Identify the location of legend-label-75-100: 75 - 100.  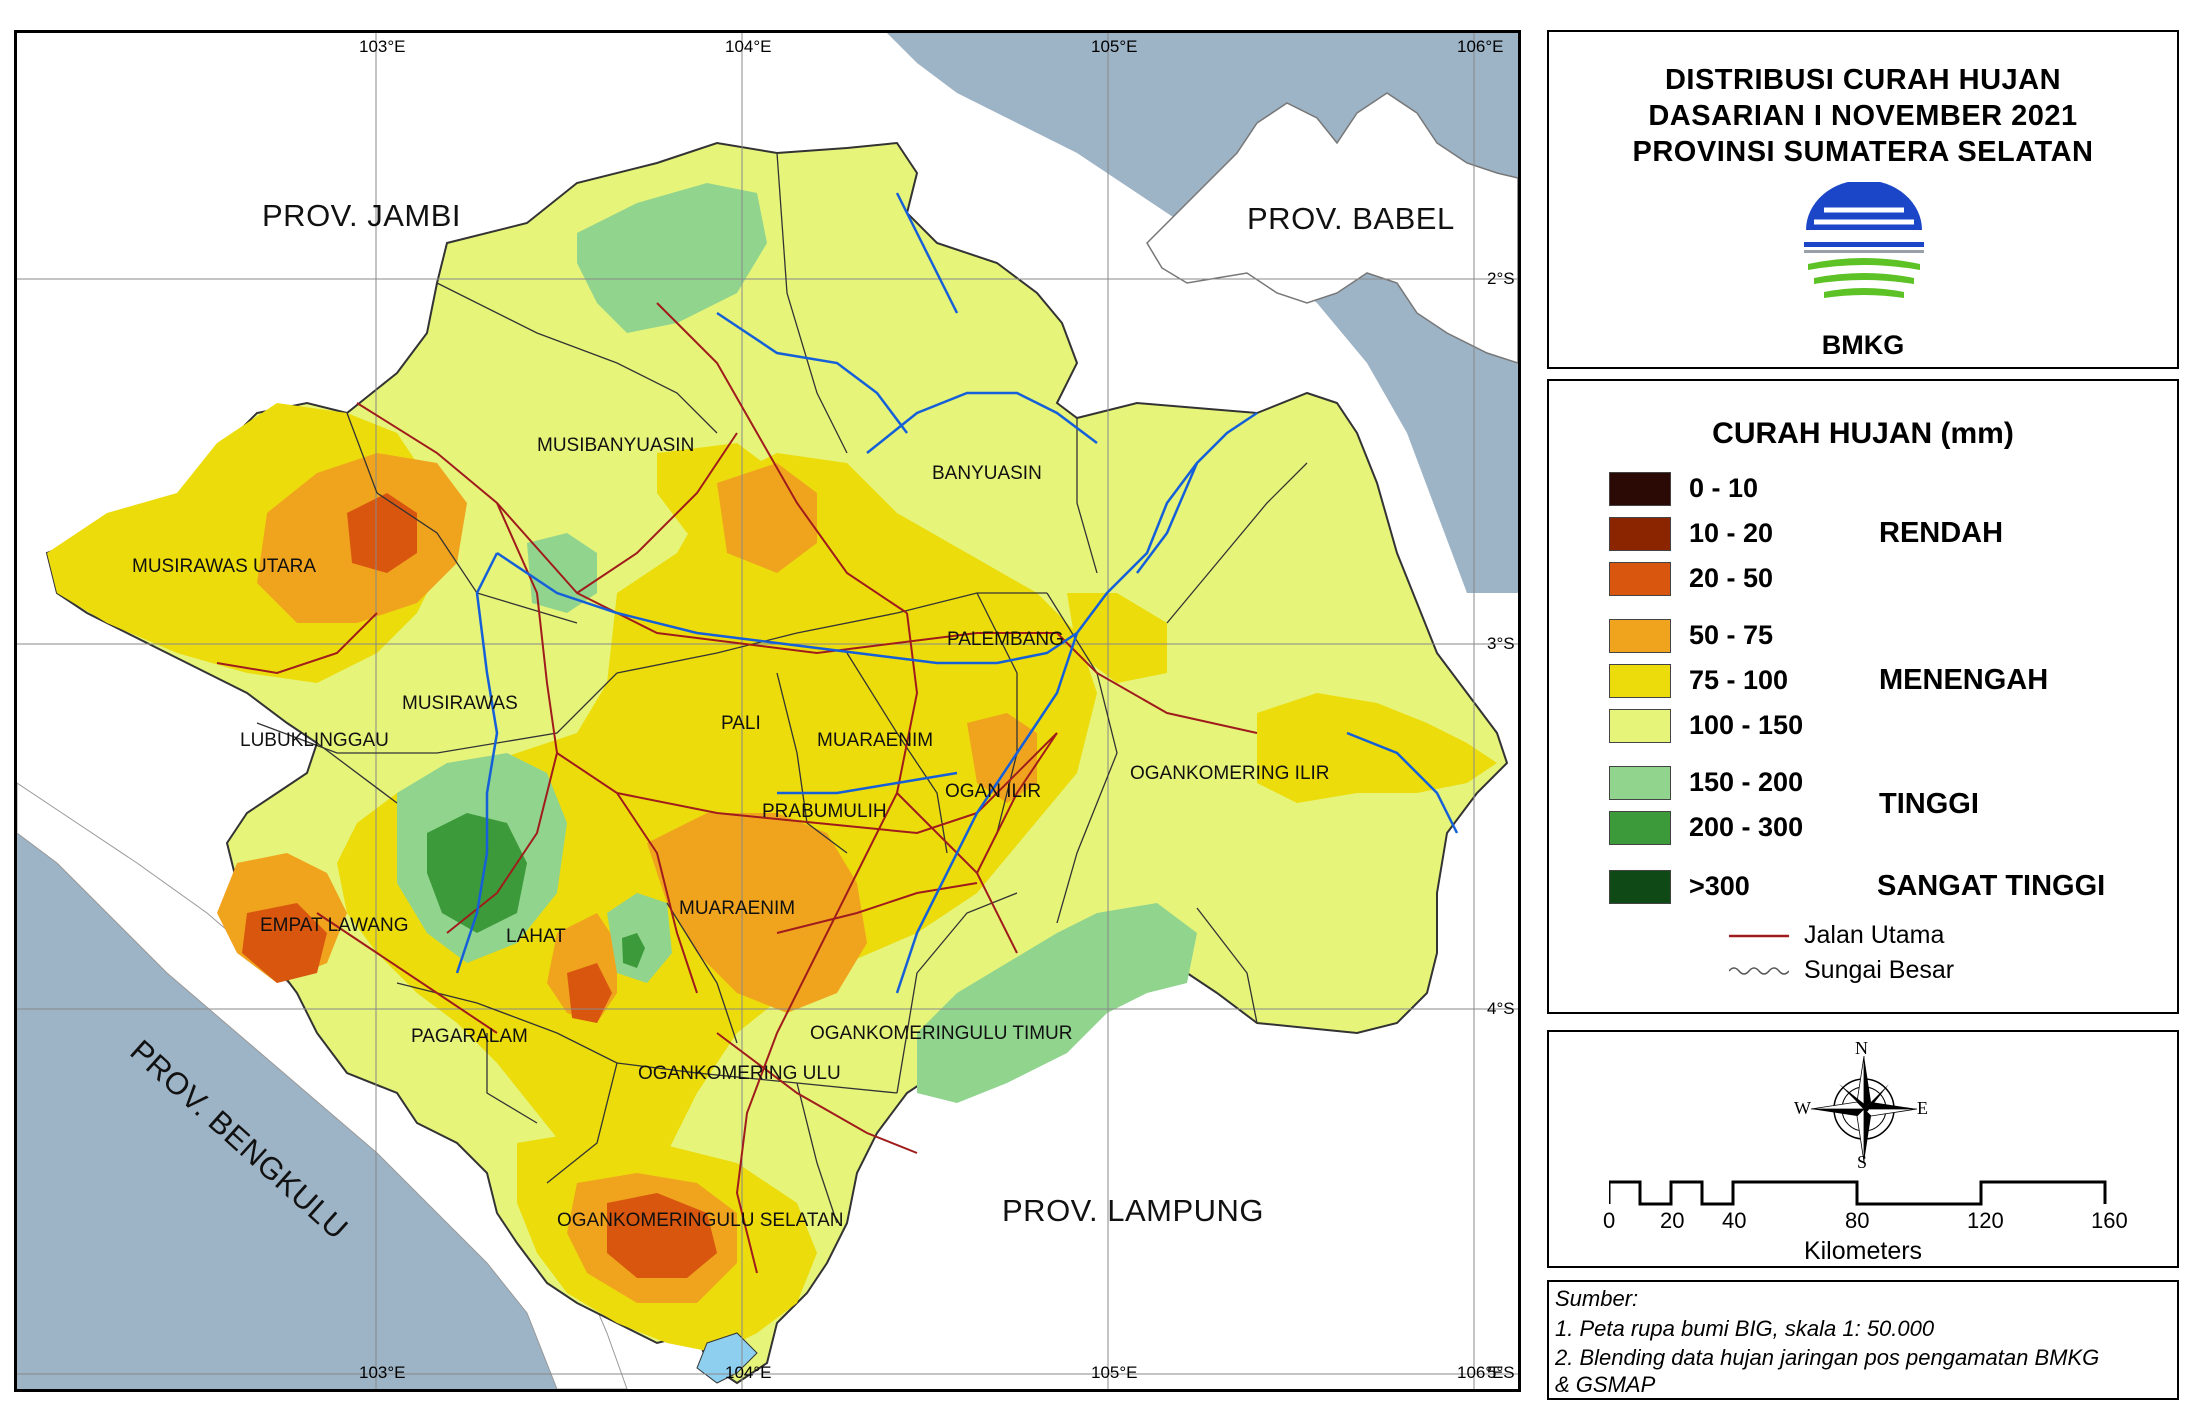
(1739, 680).